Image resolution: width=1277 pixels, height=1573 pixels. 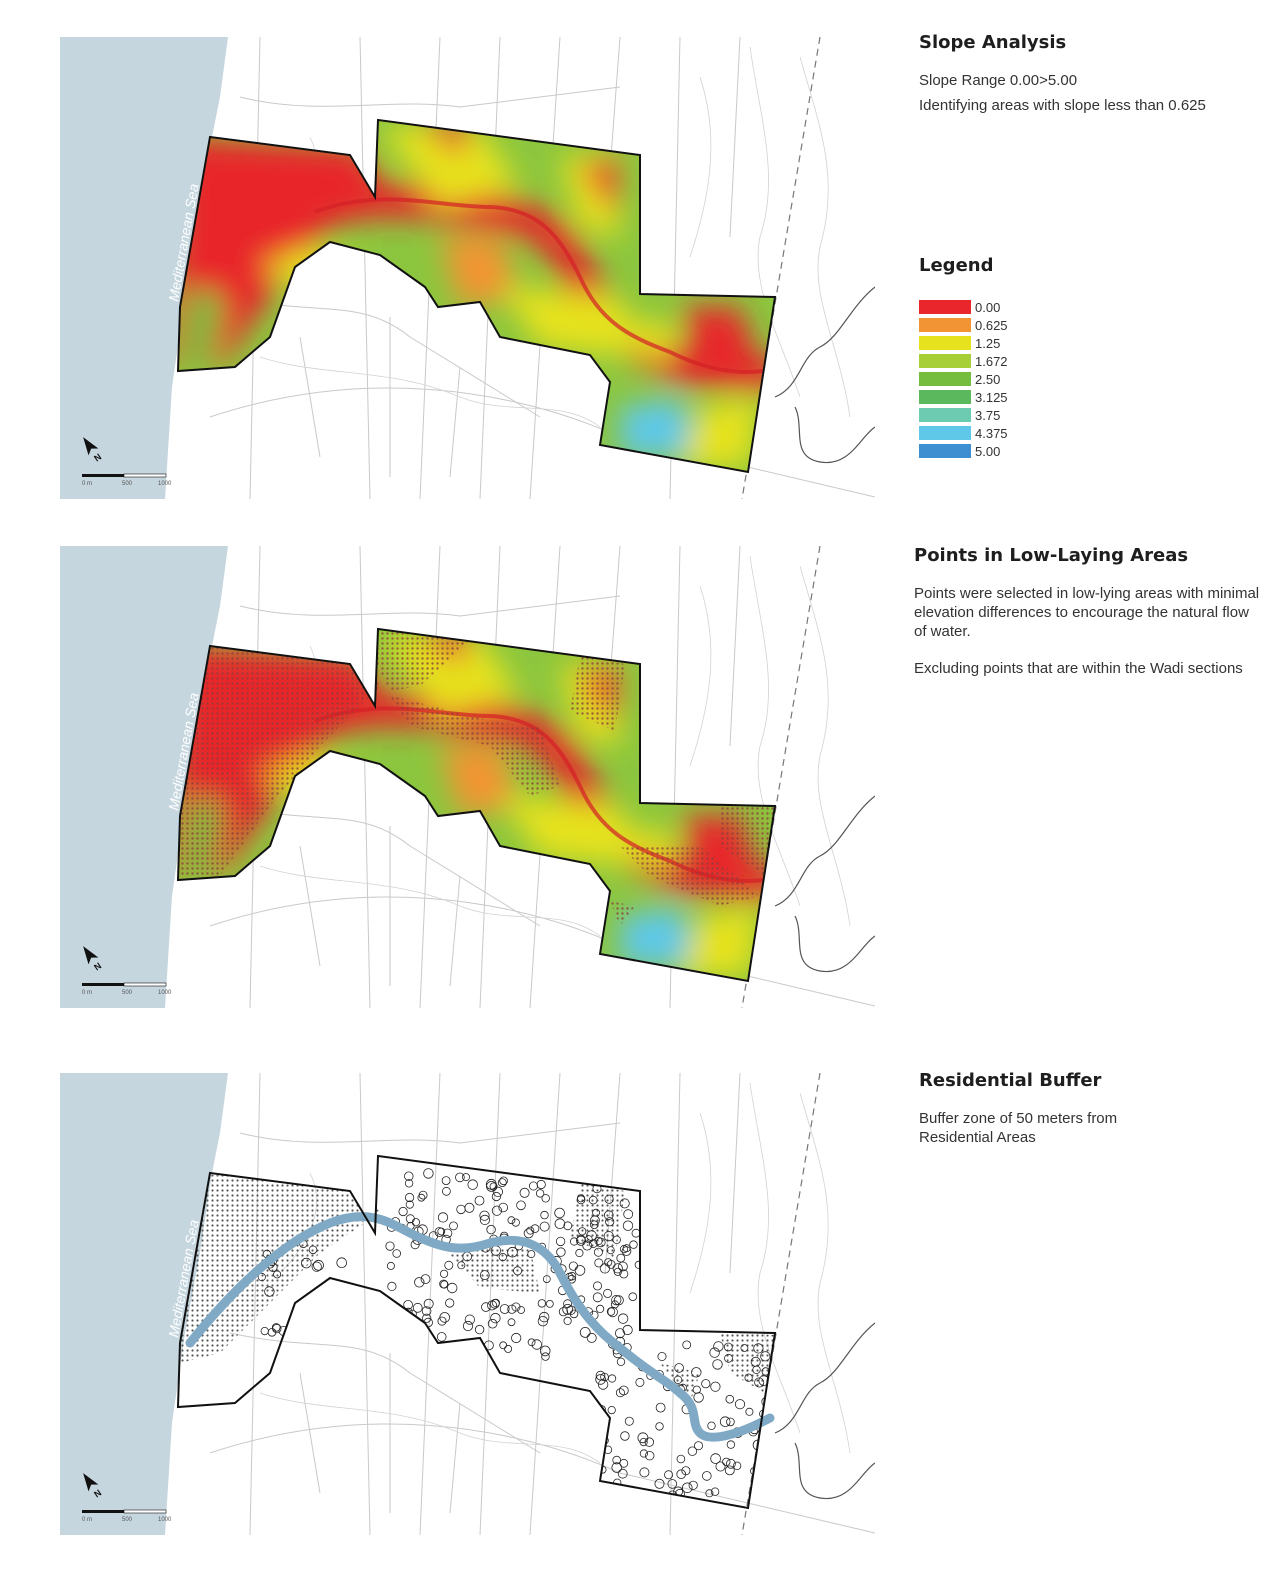 What do you see at coordinates (998, 80) in the screenshot?
I see `panel-text: Slope Range 0.00>5.00` at bounding box center [998, 80].